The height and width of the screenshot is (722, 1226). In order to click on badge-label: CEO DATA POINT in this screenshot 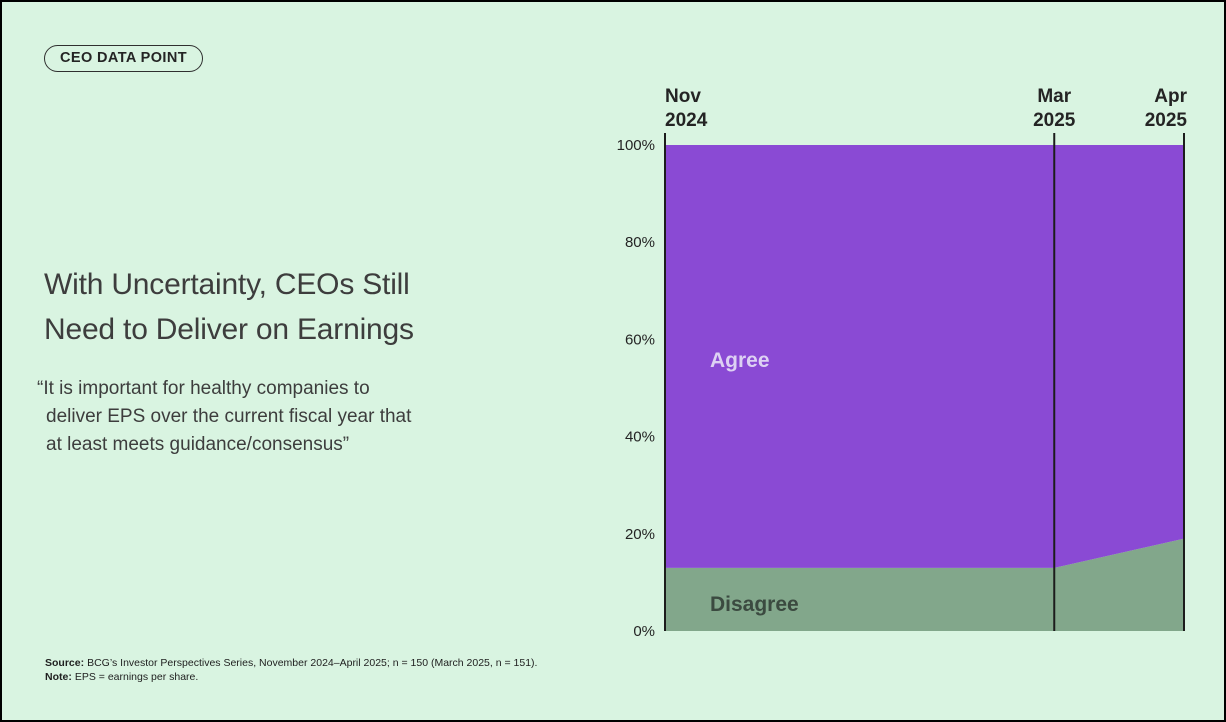, I will do `click(123, 58)`.